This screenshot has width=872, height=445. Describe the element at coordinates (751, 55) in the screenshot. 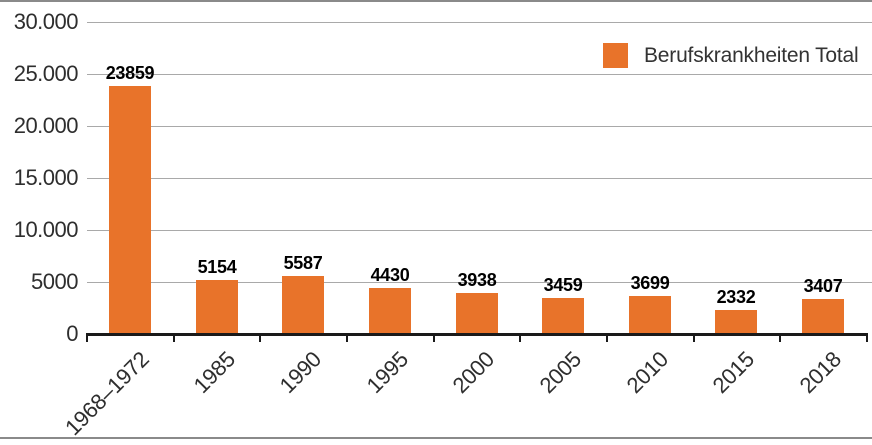

I see `legend-label: Berufskrankheiten Total` at that location.